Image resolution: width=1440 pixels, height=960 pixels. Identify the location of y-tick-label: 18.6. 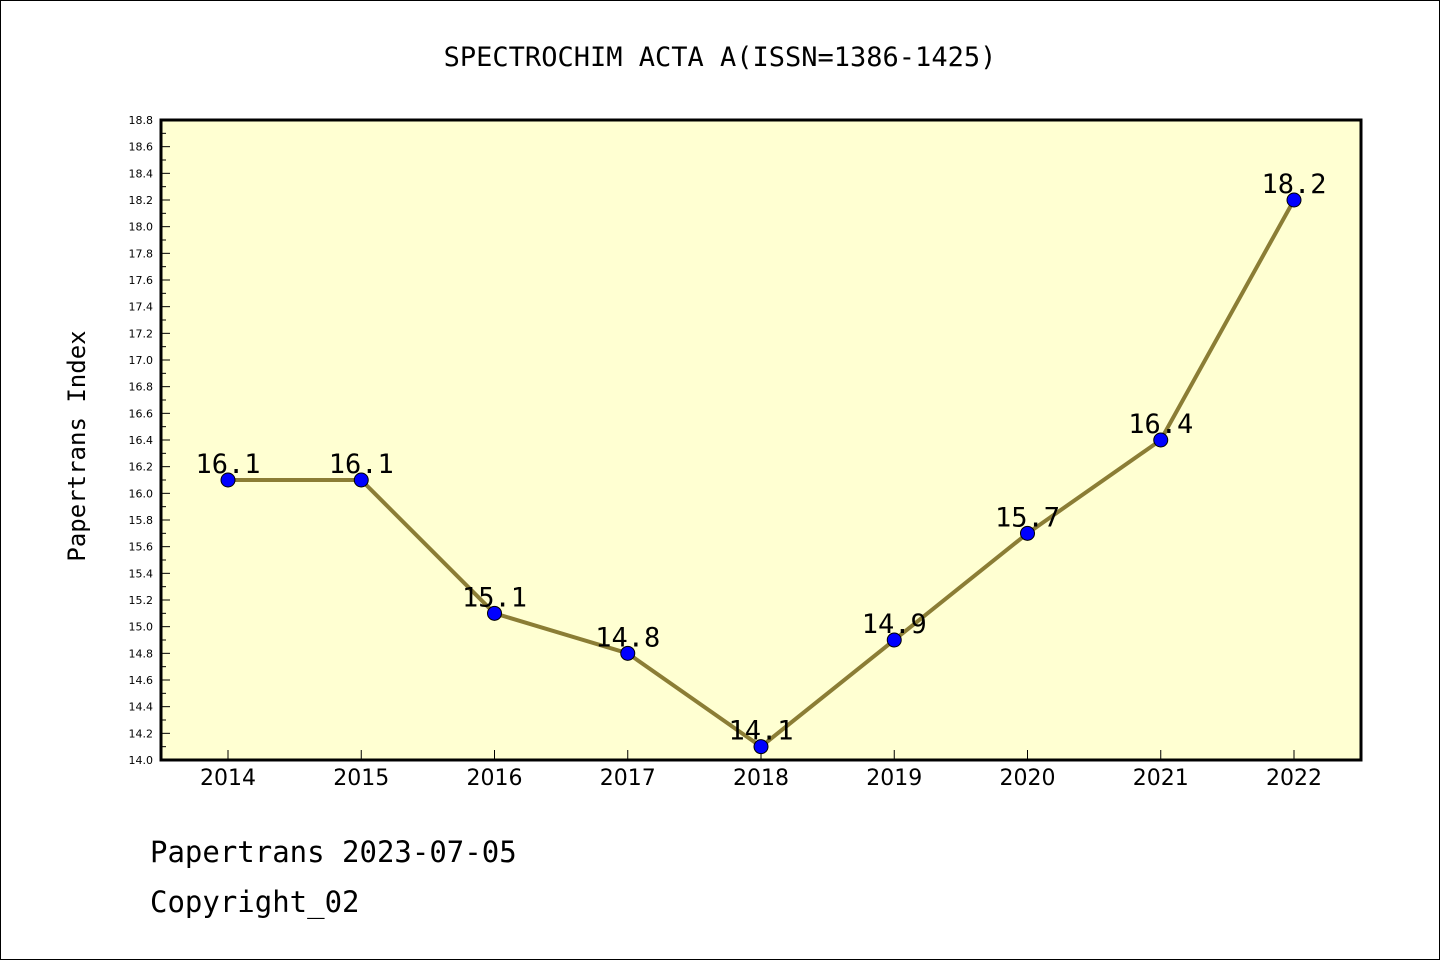
(141, 147).